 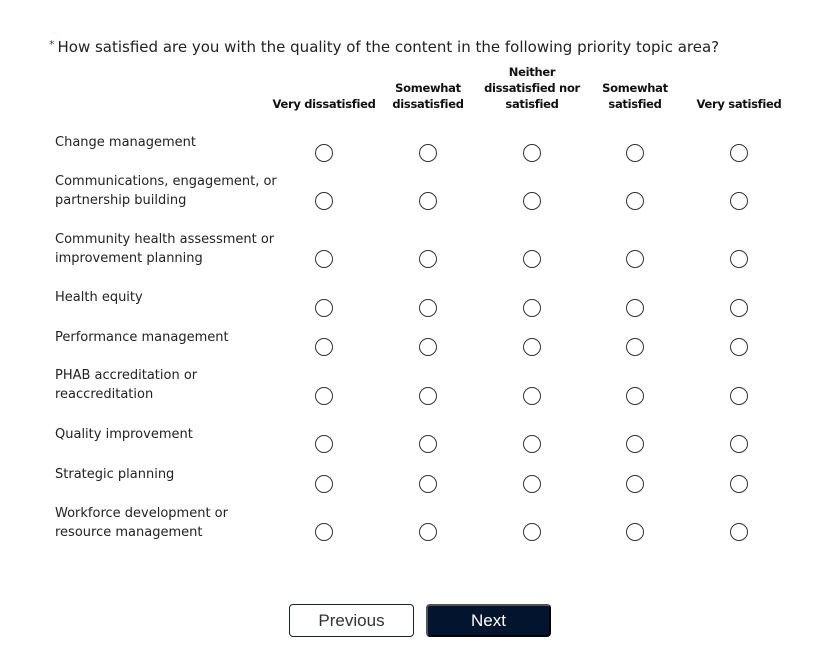 What do you see at coordinates (52, 44) in the screenshot?
I see `required-mark: *` at bounding box center [52, 44].